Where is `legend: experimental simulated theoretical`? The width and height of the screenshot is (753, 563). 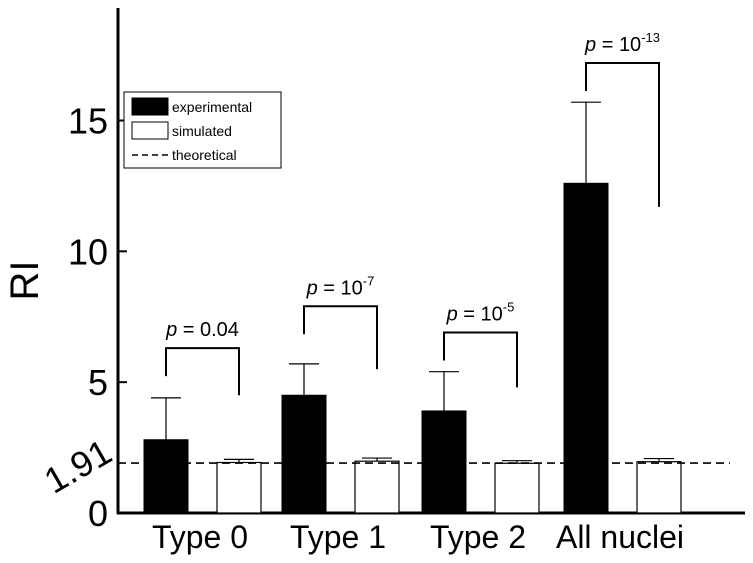
legend: experimental simulated theoretical is located at coordinates (202, 130).